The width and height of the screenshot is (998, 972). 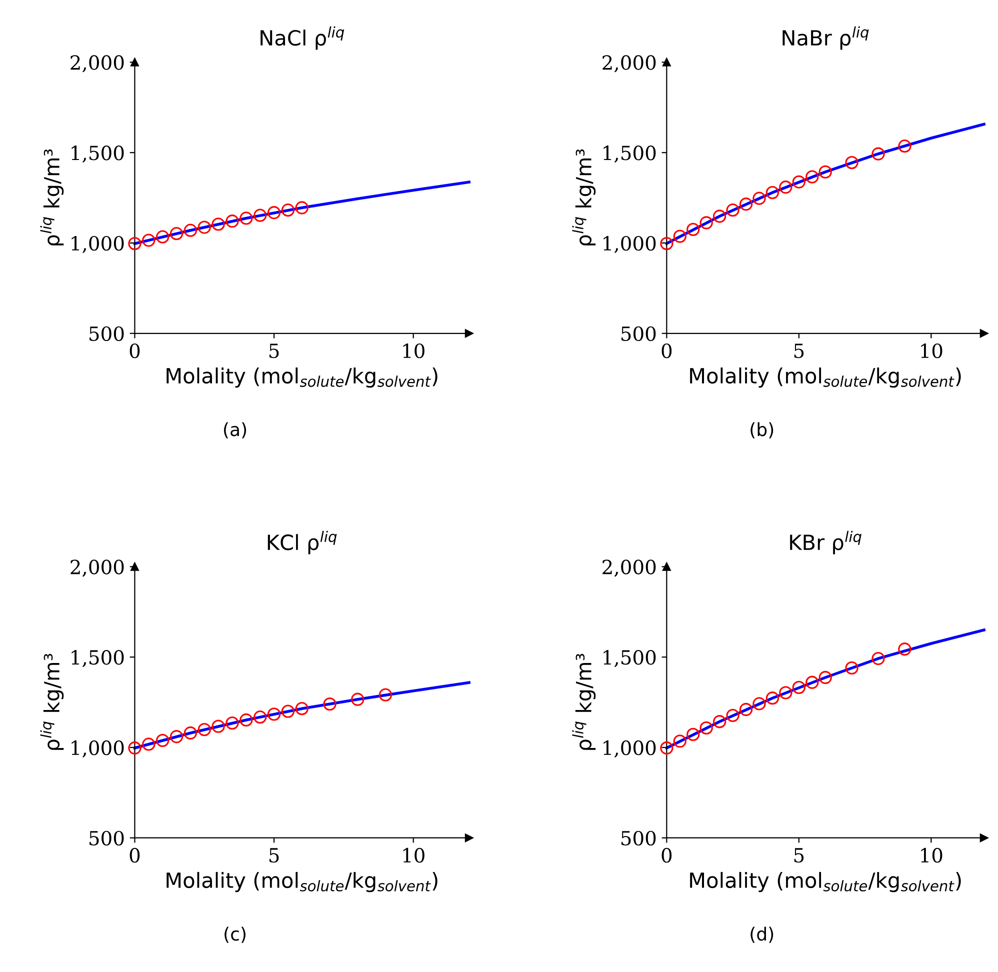 What do you see at coordinates (302, 542) in the screenshot?
I see `chart-title: KCl ρ$^{liq}$` at bounding box center [302, 542].